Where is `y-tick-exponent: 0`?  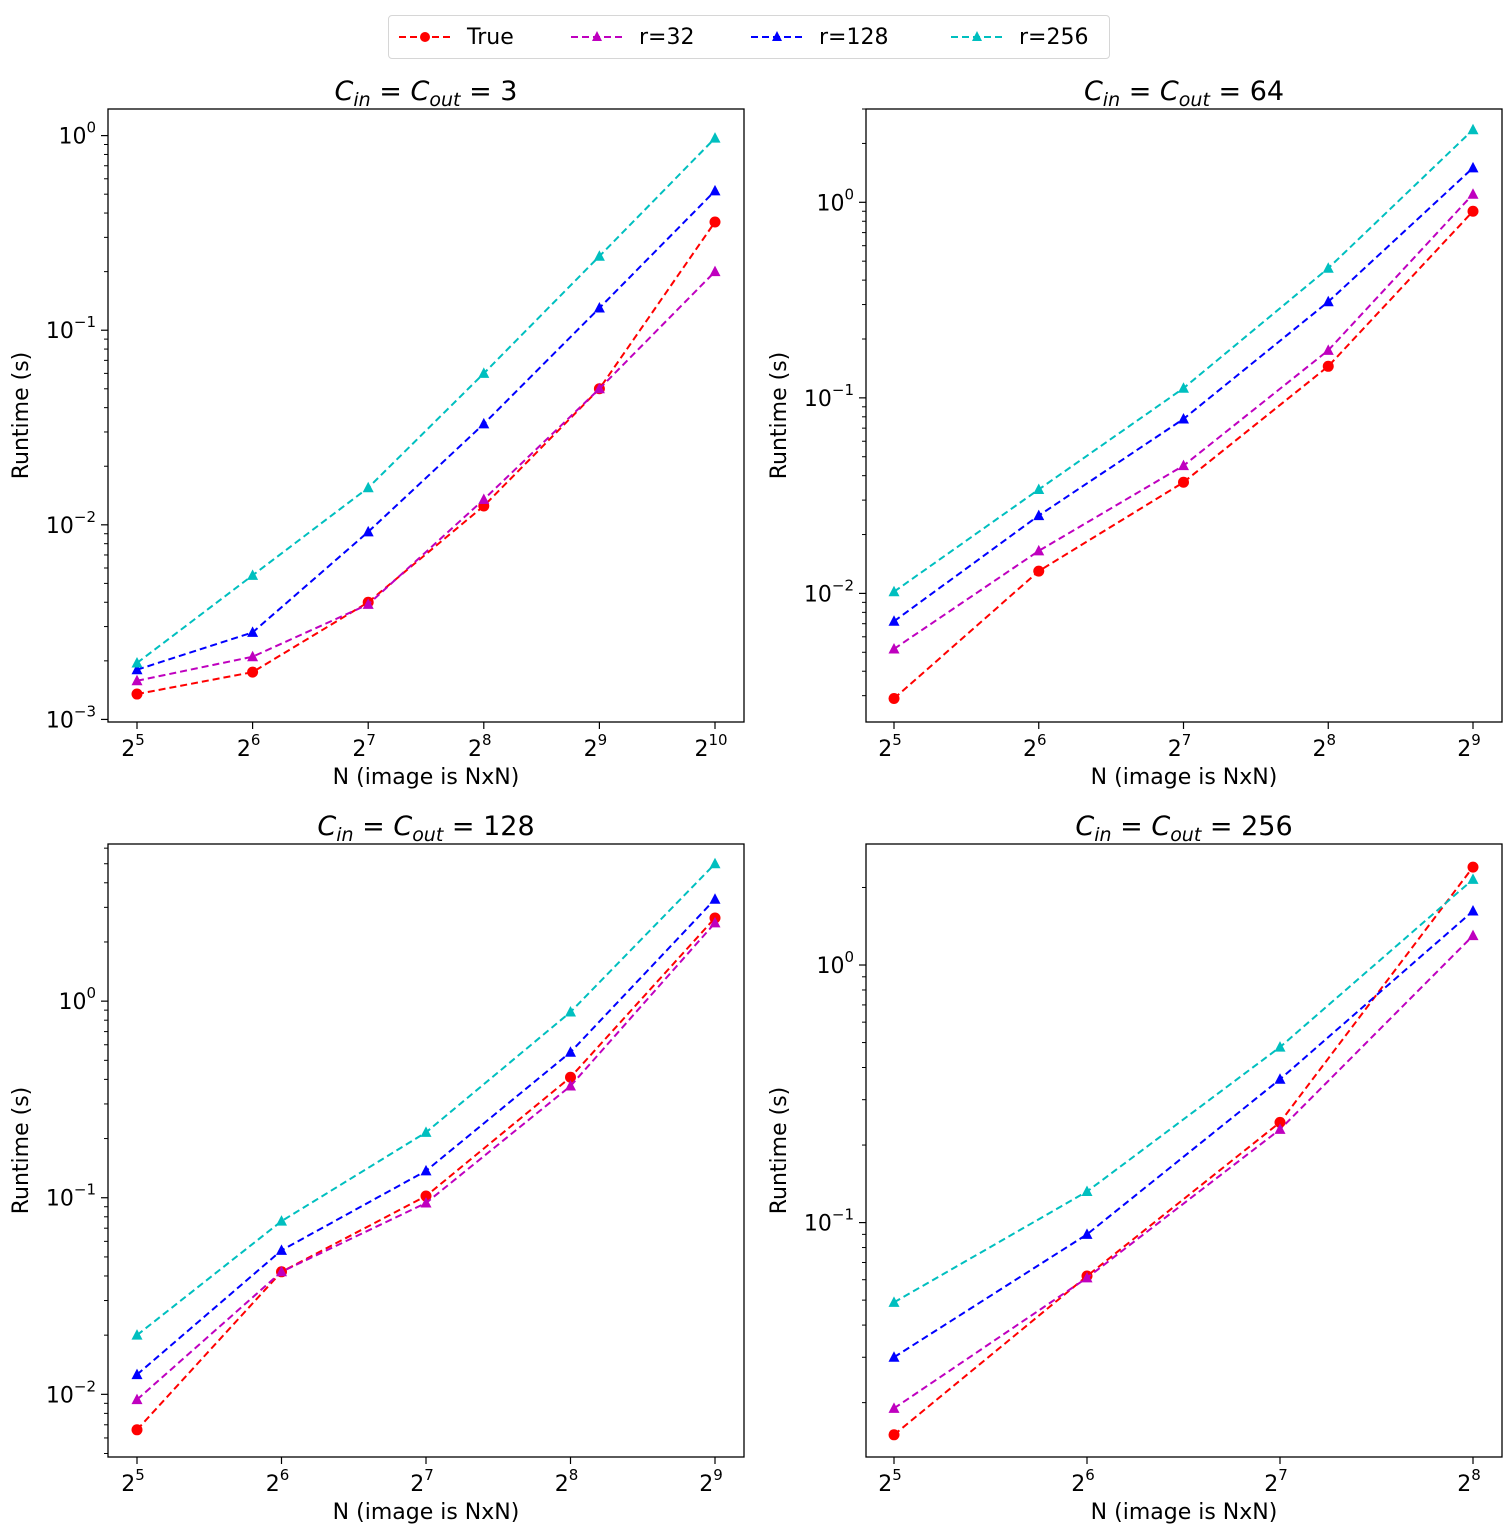
y-tick-exponent: 0 is located at coordinates (849, 194).